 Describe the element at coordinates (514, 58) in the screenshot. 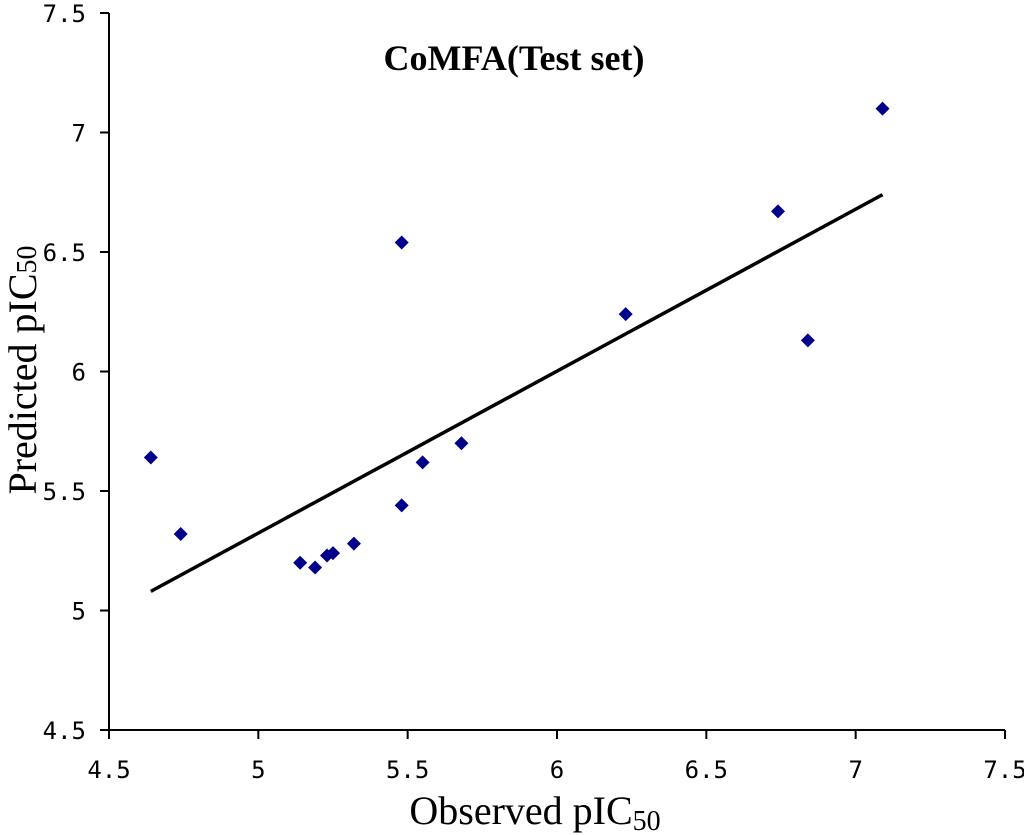

I see `chart-title: CoMFA(Test set)` at that location.